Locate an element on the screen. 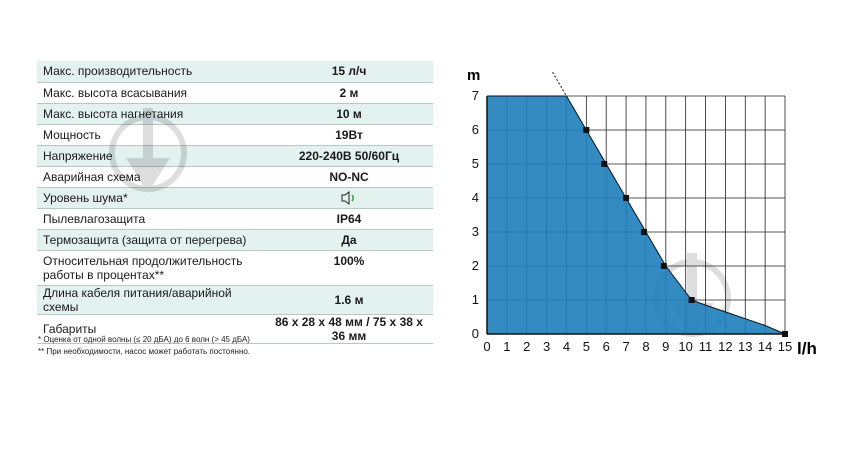 The image size is (850, 450). x-tick-label: 14 is located at coordinates (765, 346).